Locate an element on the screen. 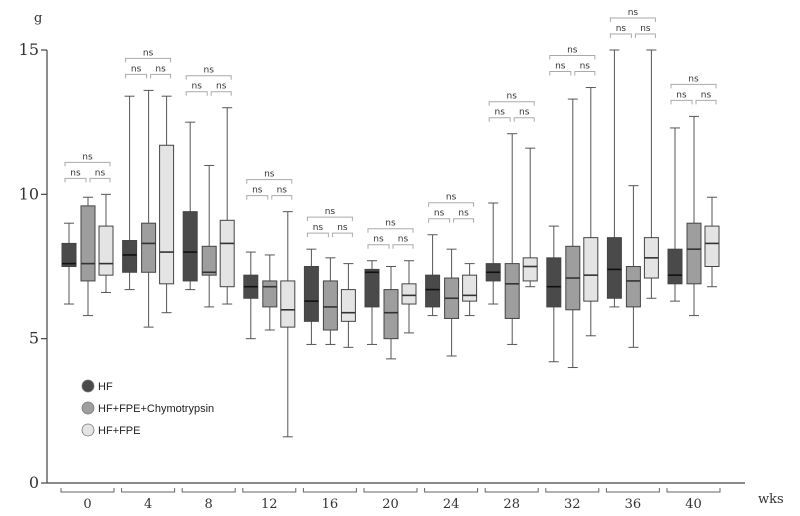 This screenshot has width=800, height=516. x-category-label: 0 is located at coordinates (87, 504).